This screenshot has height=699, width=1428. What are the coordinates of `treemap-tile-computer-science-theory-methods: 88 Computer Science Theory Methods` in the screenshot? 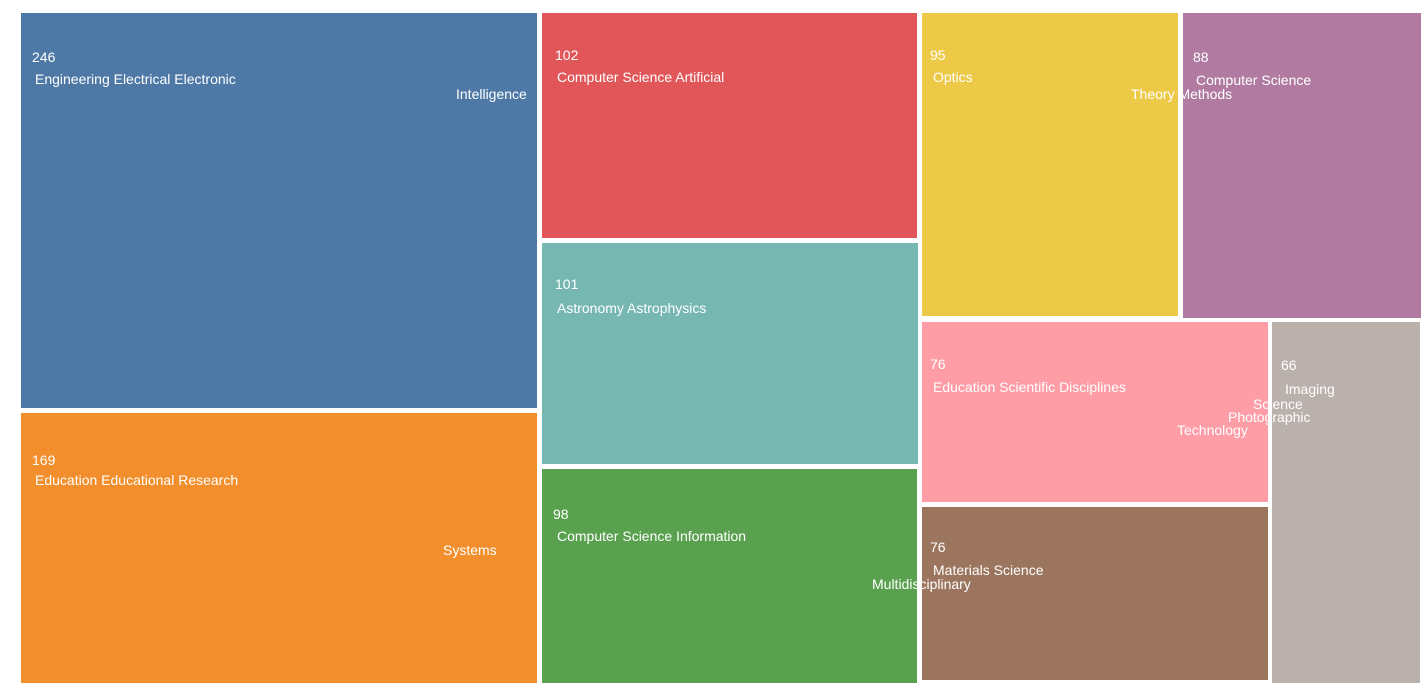 It's located at (1276, 165).